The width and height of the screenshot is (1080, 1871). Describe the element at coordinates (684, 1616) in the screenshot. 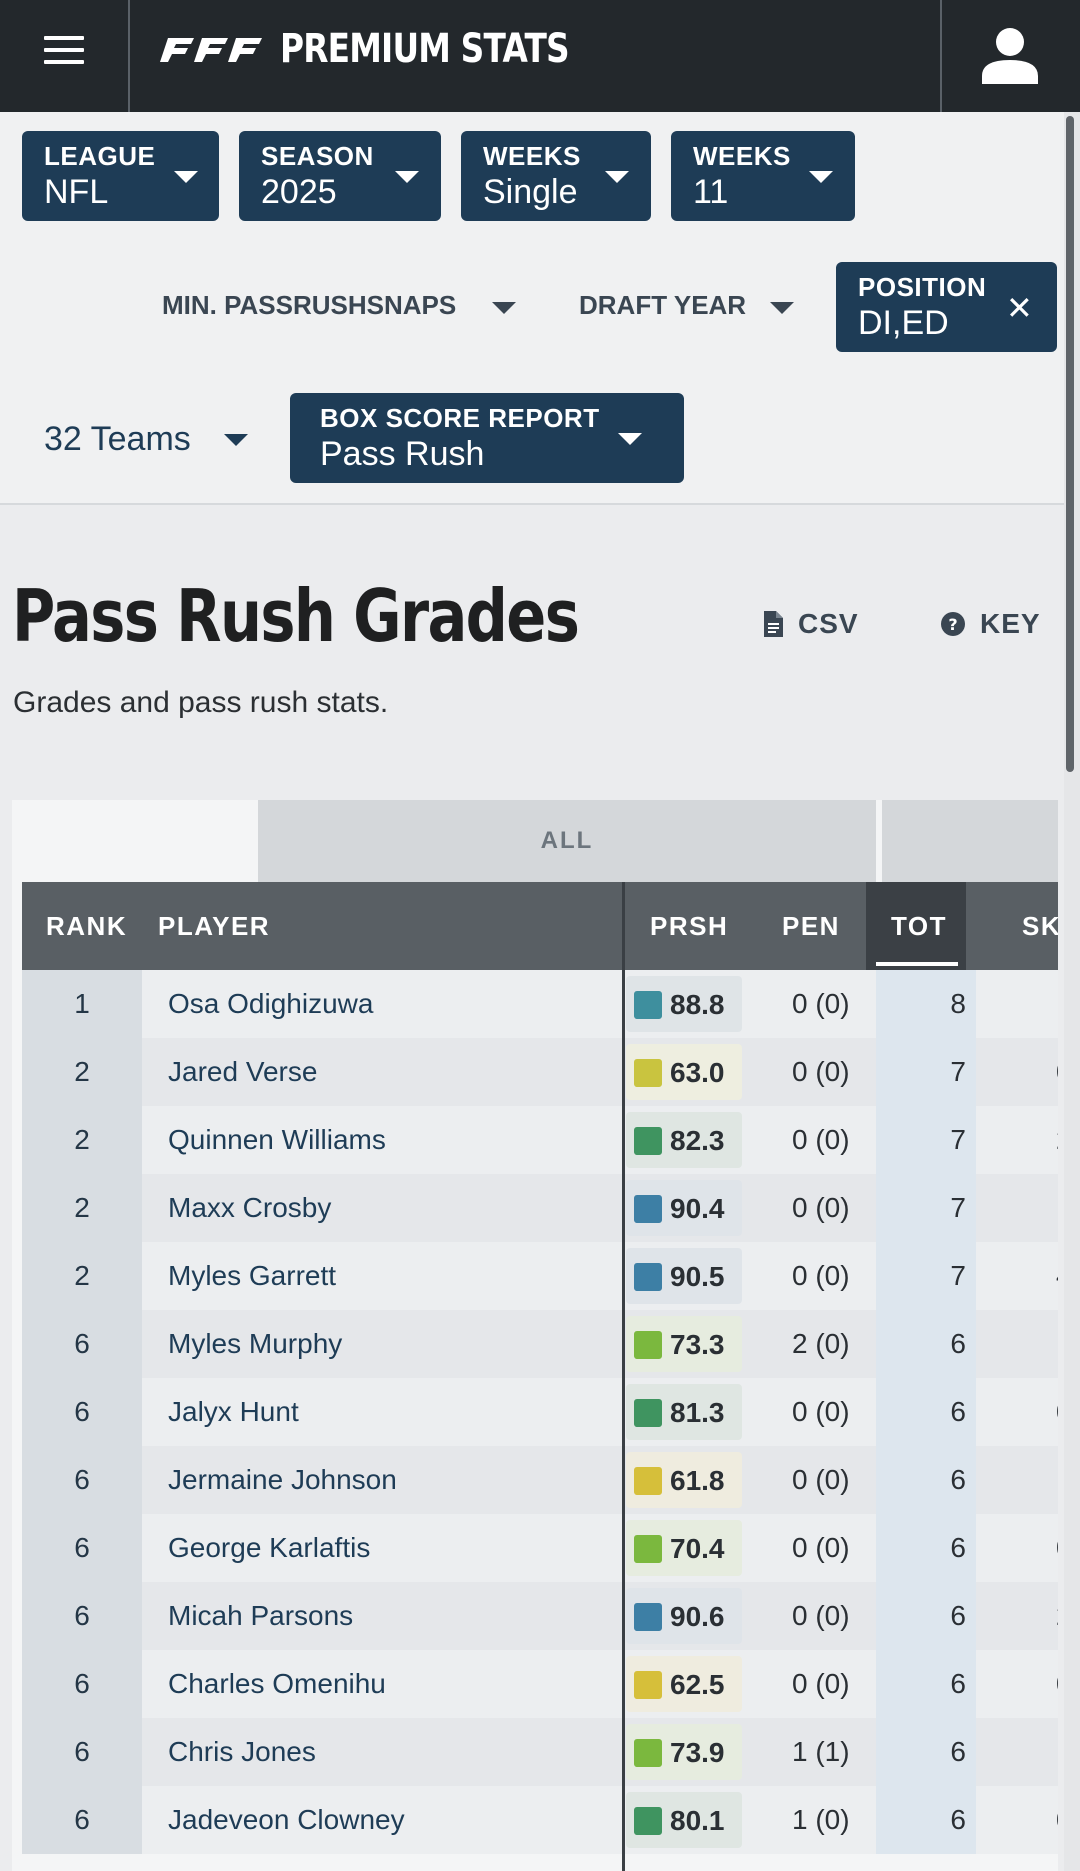

I see `prsh-grade-cell: 90.6` at that location.